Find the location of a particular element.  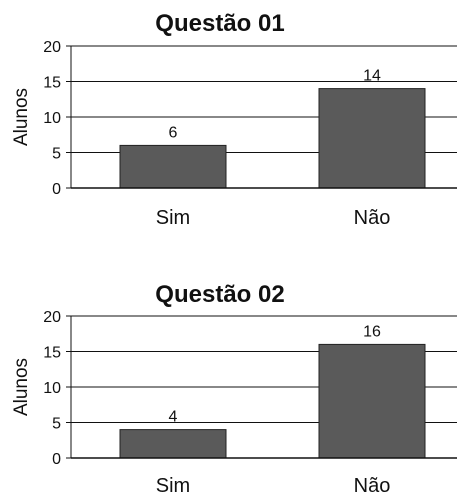

data-label: 6 is located at coordinates (173, 132).